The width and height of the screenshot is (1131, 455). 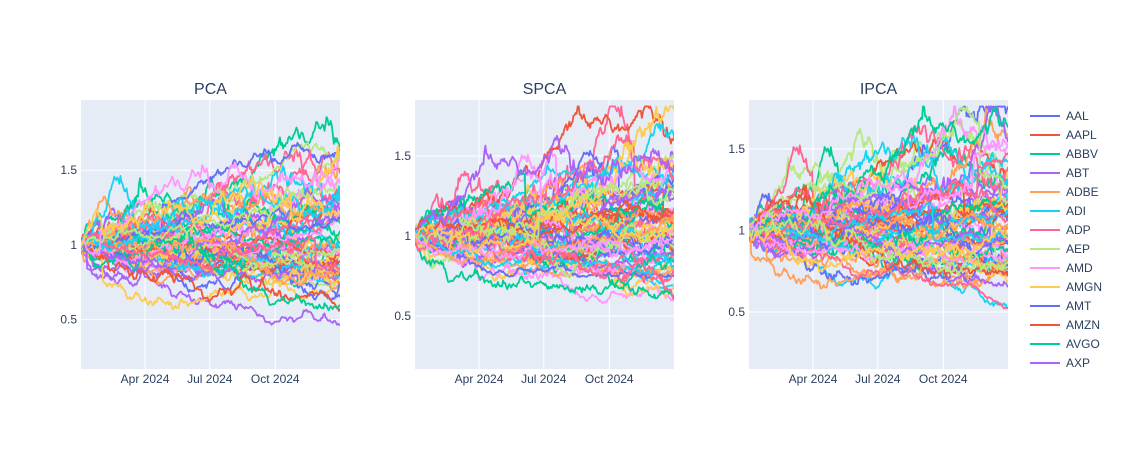 What do you see at coordinates (1083, 324) in the screenshot?
I see `legend-label: AMZN` at bounding box center [1083, 324].